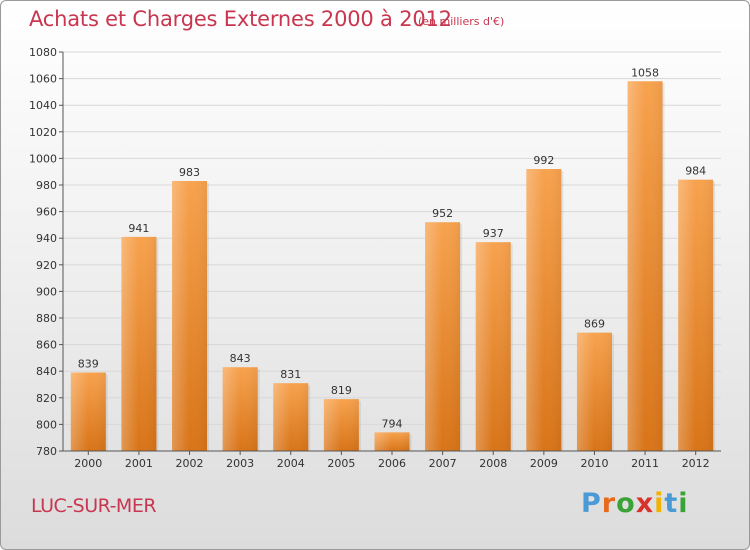 This screenshot has width=750, height=550. What do you see at coordinates (442, 213) in the screenshot?
I see `bar-value-label: 952` at bounding box center [442, 213].